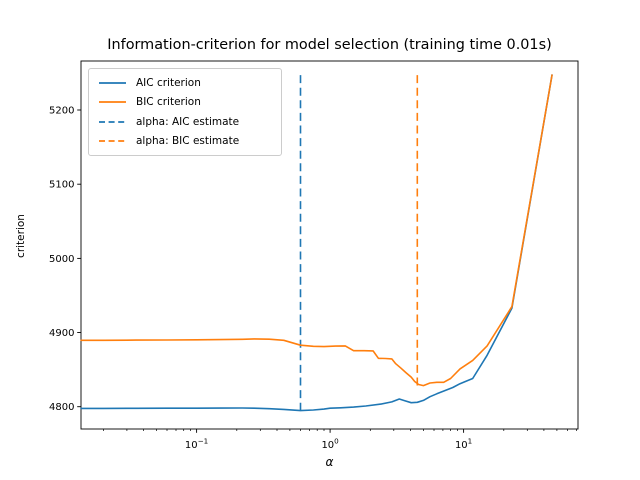 This screenshot has width=640, height=480. I want to click on legend-item-label: BIC criterion, so click(168, 102).